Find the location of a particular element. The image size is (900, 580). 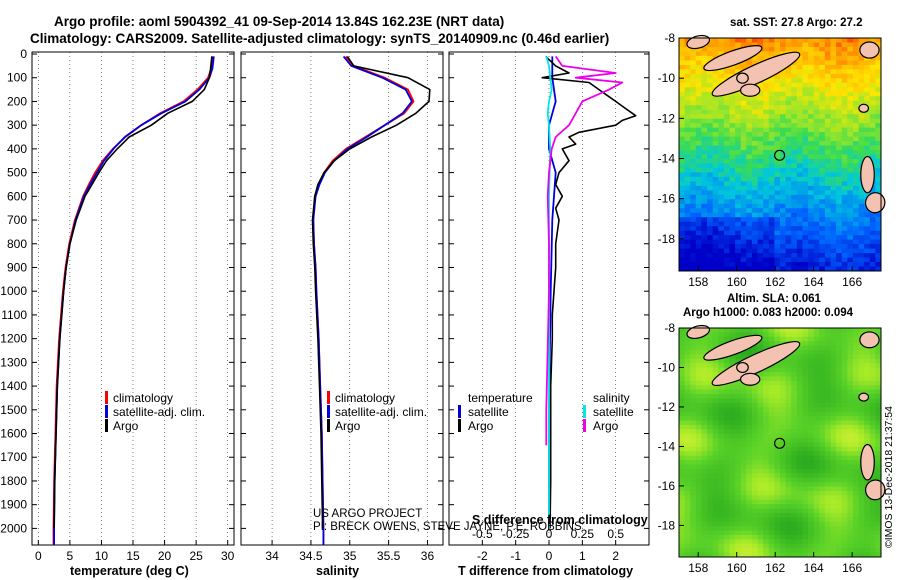

map-x-tick-label: 160 is located at coordinates (737, 568).